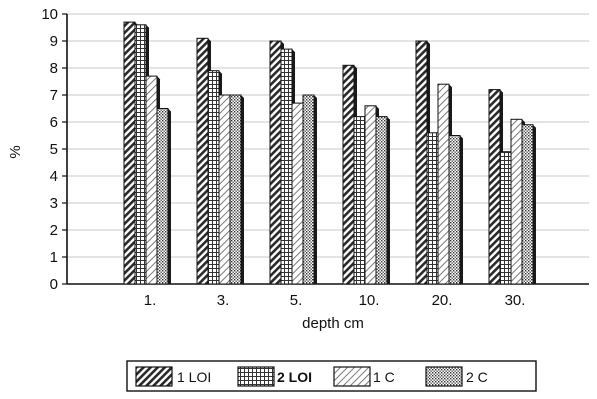 The width and height of the screenshot is (597, 399). Describe the element at coordinates (194, 377) in the screenshot. I see `legend-label: 1 LOI` at that location.